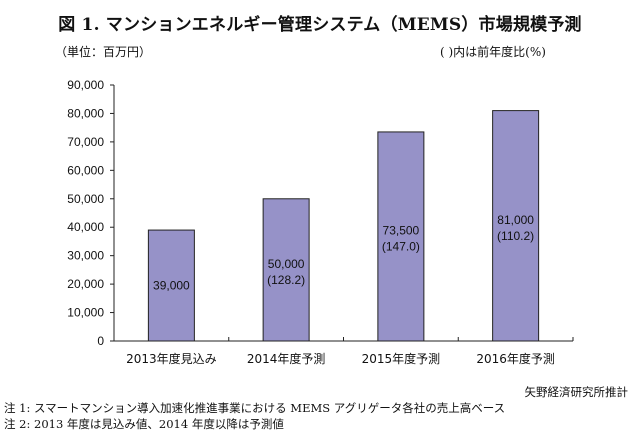 This screenshot has height=434, width=640. I want to click on bar-value-label: 39,000, so click(171, 286).